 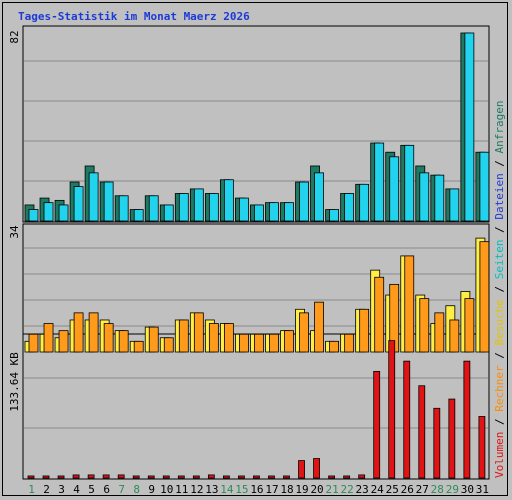 I want to click on x-tick-label-day-29: 29, so click(x=452, y=489).